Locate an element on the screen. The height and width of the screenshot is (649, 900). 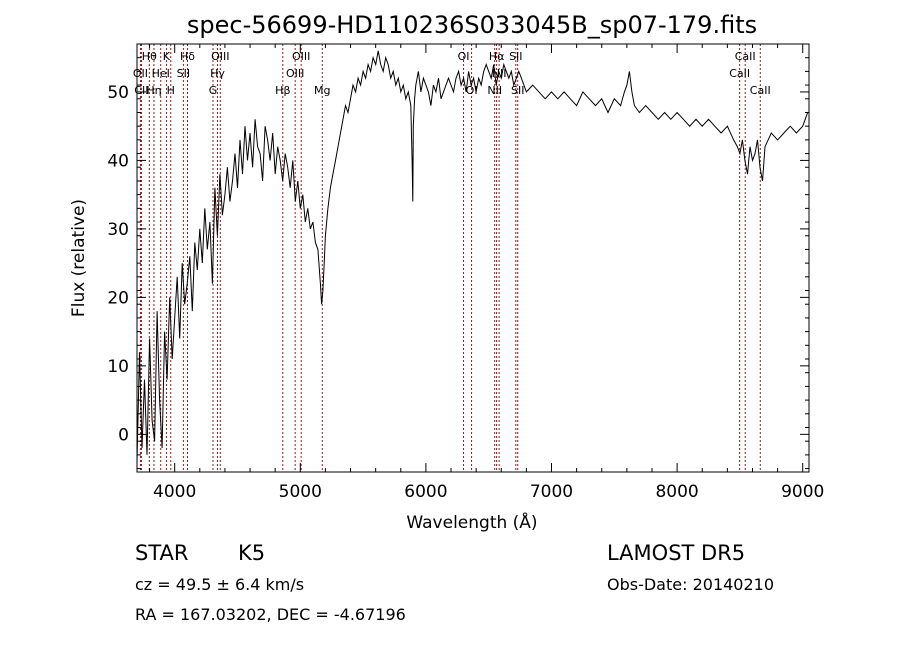
x-tick-label: 7000 is located at coordinates (551, 492).